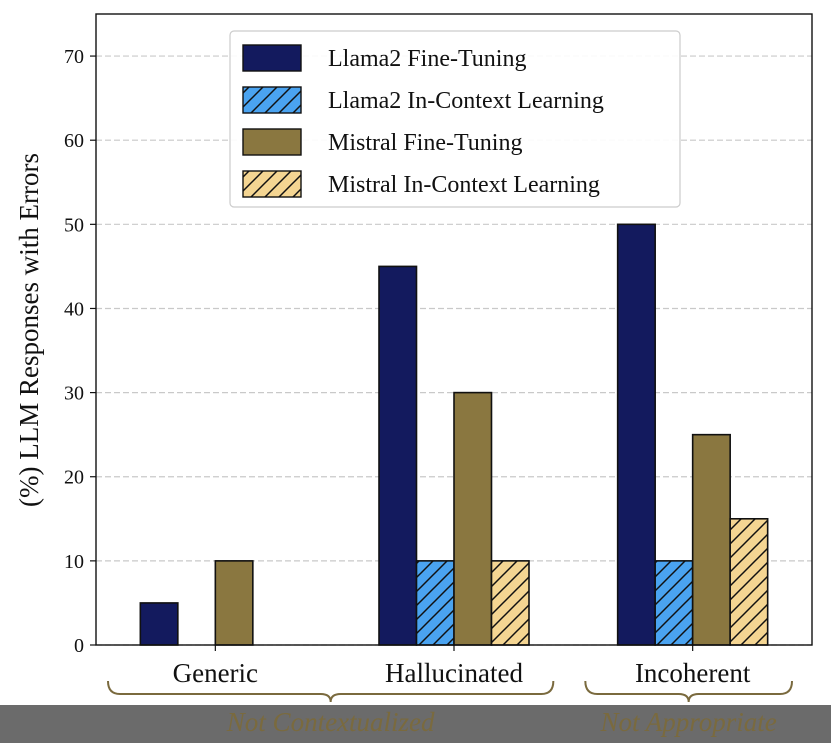 The image size is (831, 743). What do you see at coordinates (454, 673) in the screenshot?
I see `x-tick-label: Hallucinated` at bounding box center [454, 673].